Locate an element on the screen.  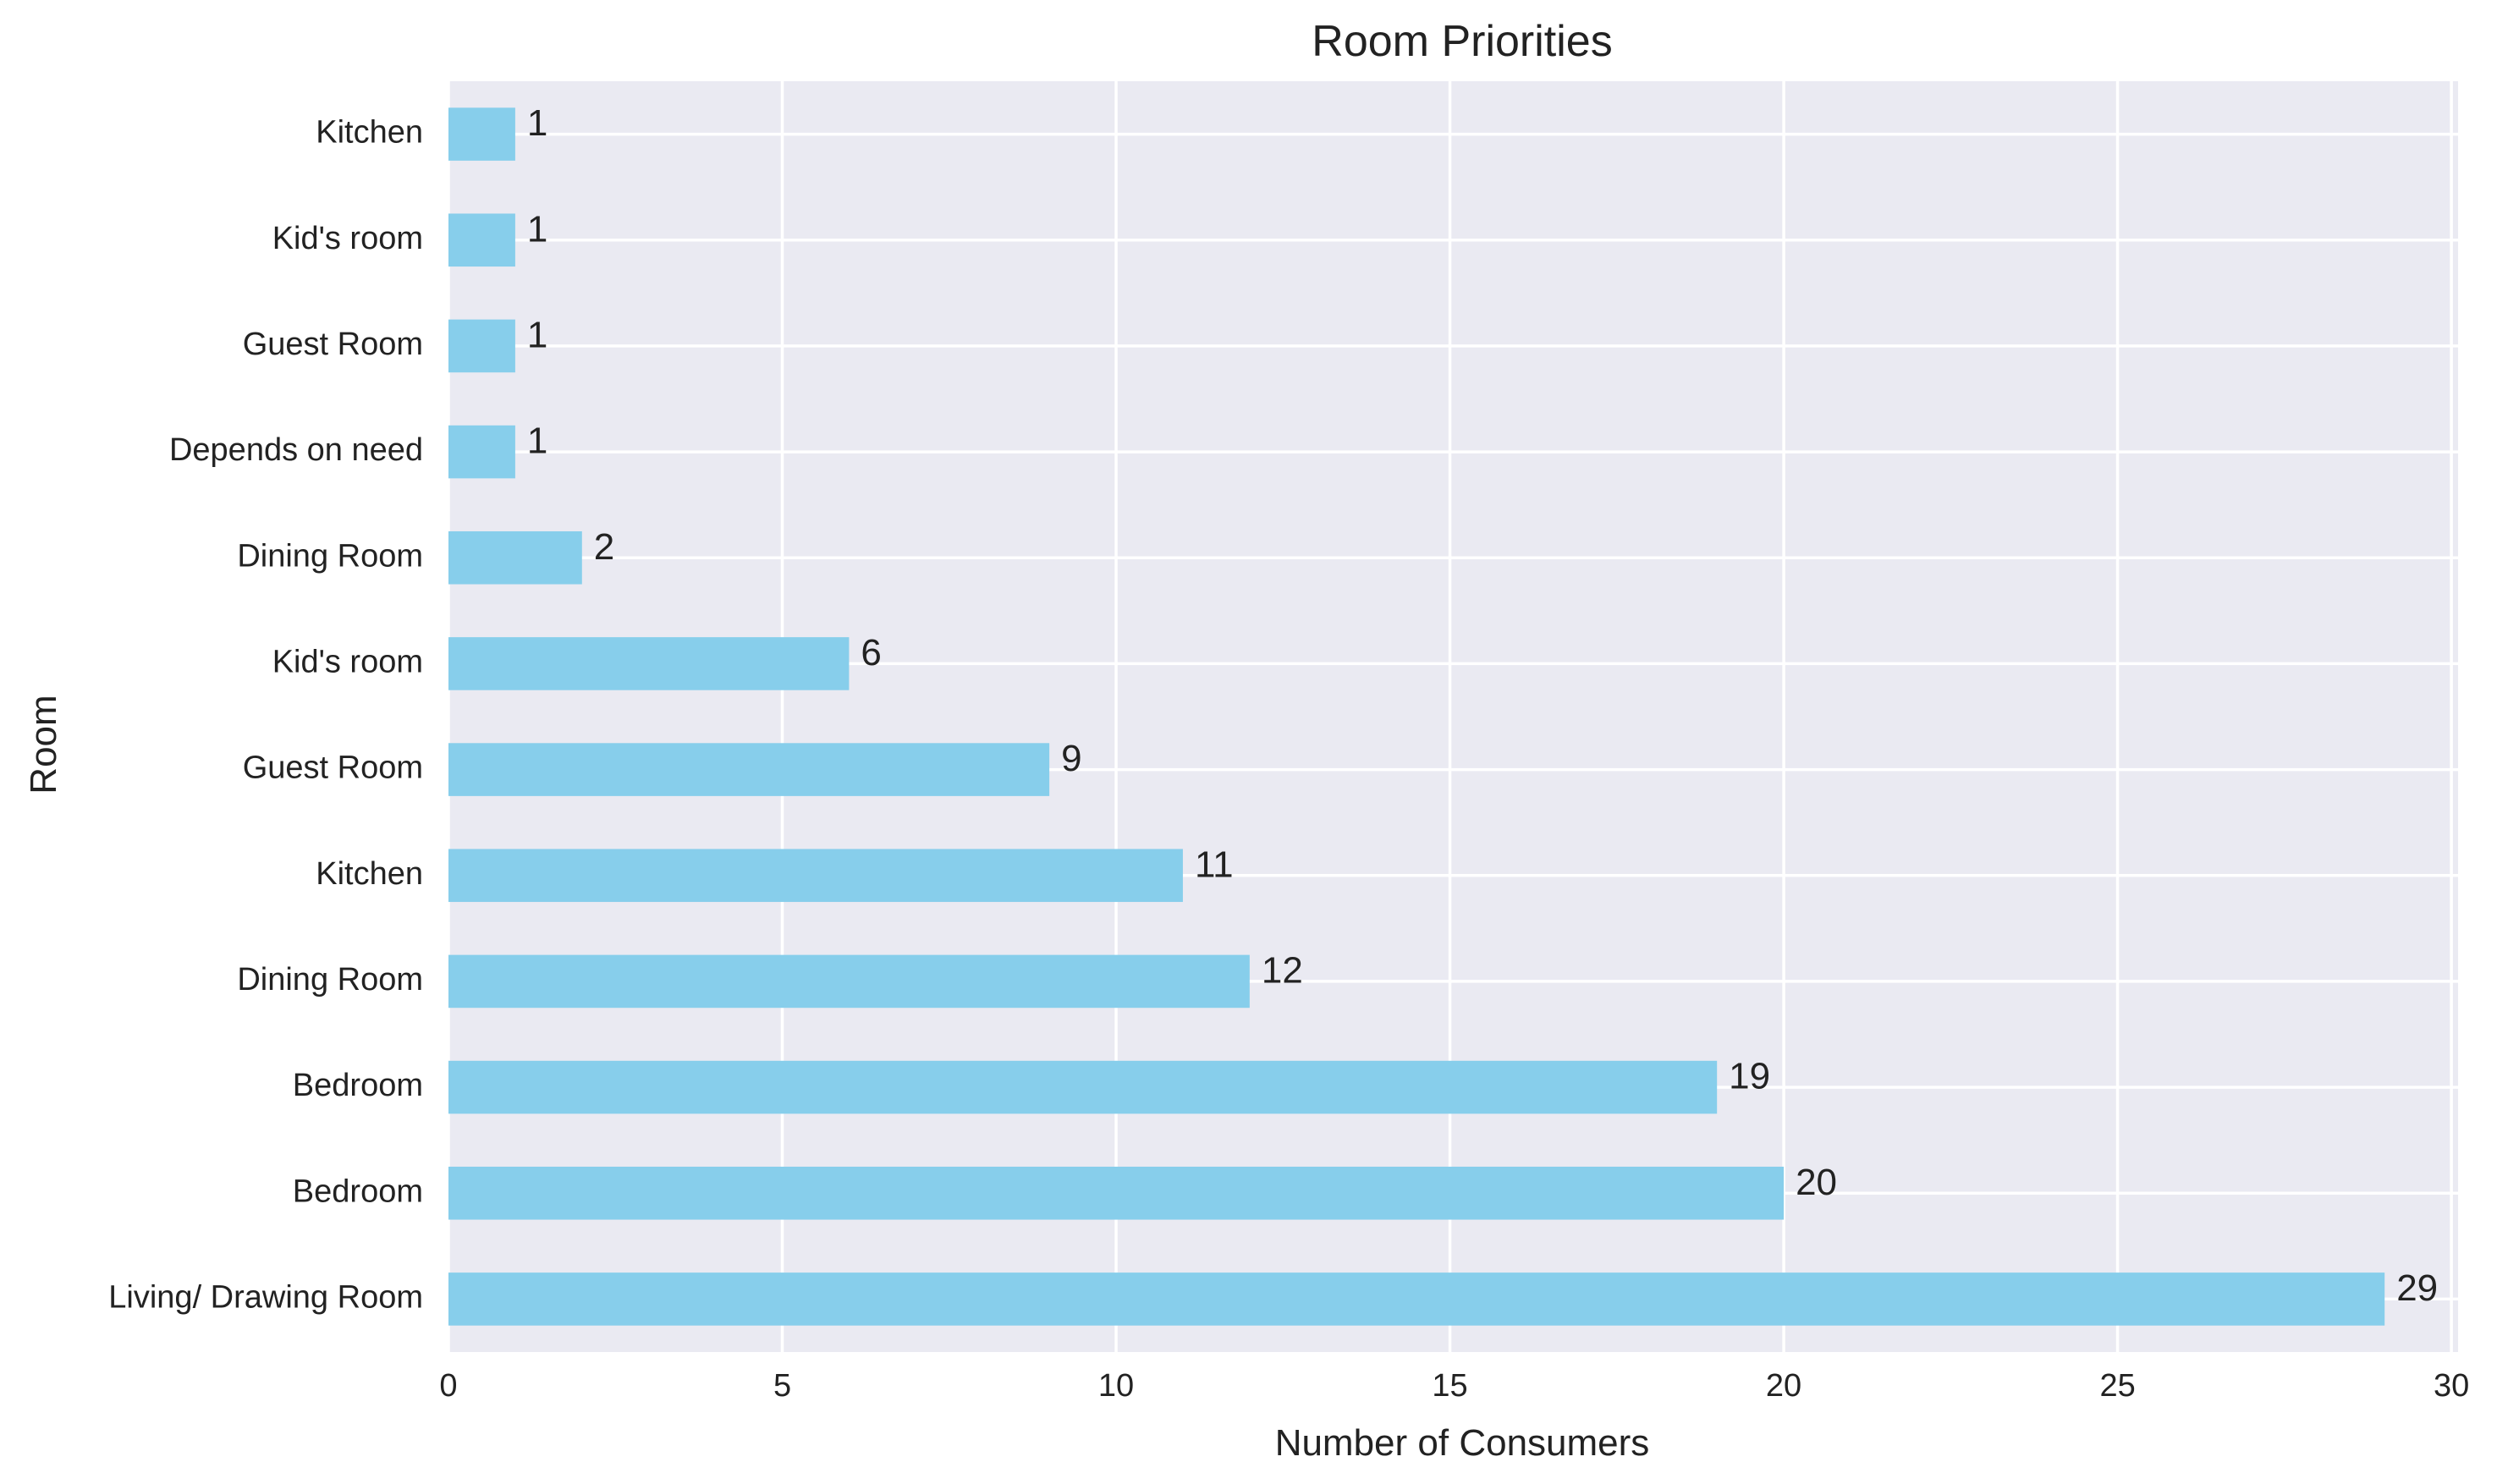
x-tick-label: 30 is located at coordinates (2451, 1386).